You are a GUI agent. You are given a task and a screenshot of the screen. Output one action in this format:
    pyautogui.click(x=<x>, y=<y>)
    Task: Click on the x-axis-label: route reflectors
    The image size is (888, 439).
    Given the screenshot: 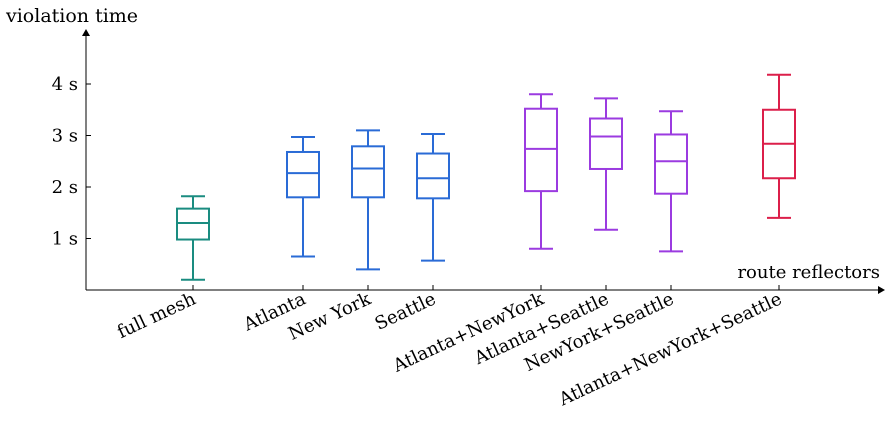 What is the action you would take?
    pyautogui.click(x=808, y=272)
    